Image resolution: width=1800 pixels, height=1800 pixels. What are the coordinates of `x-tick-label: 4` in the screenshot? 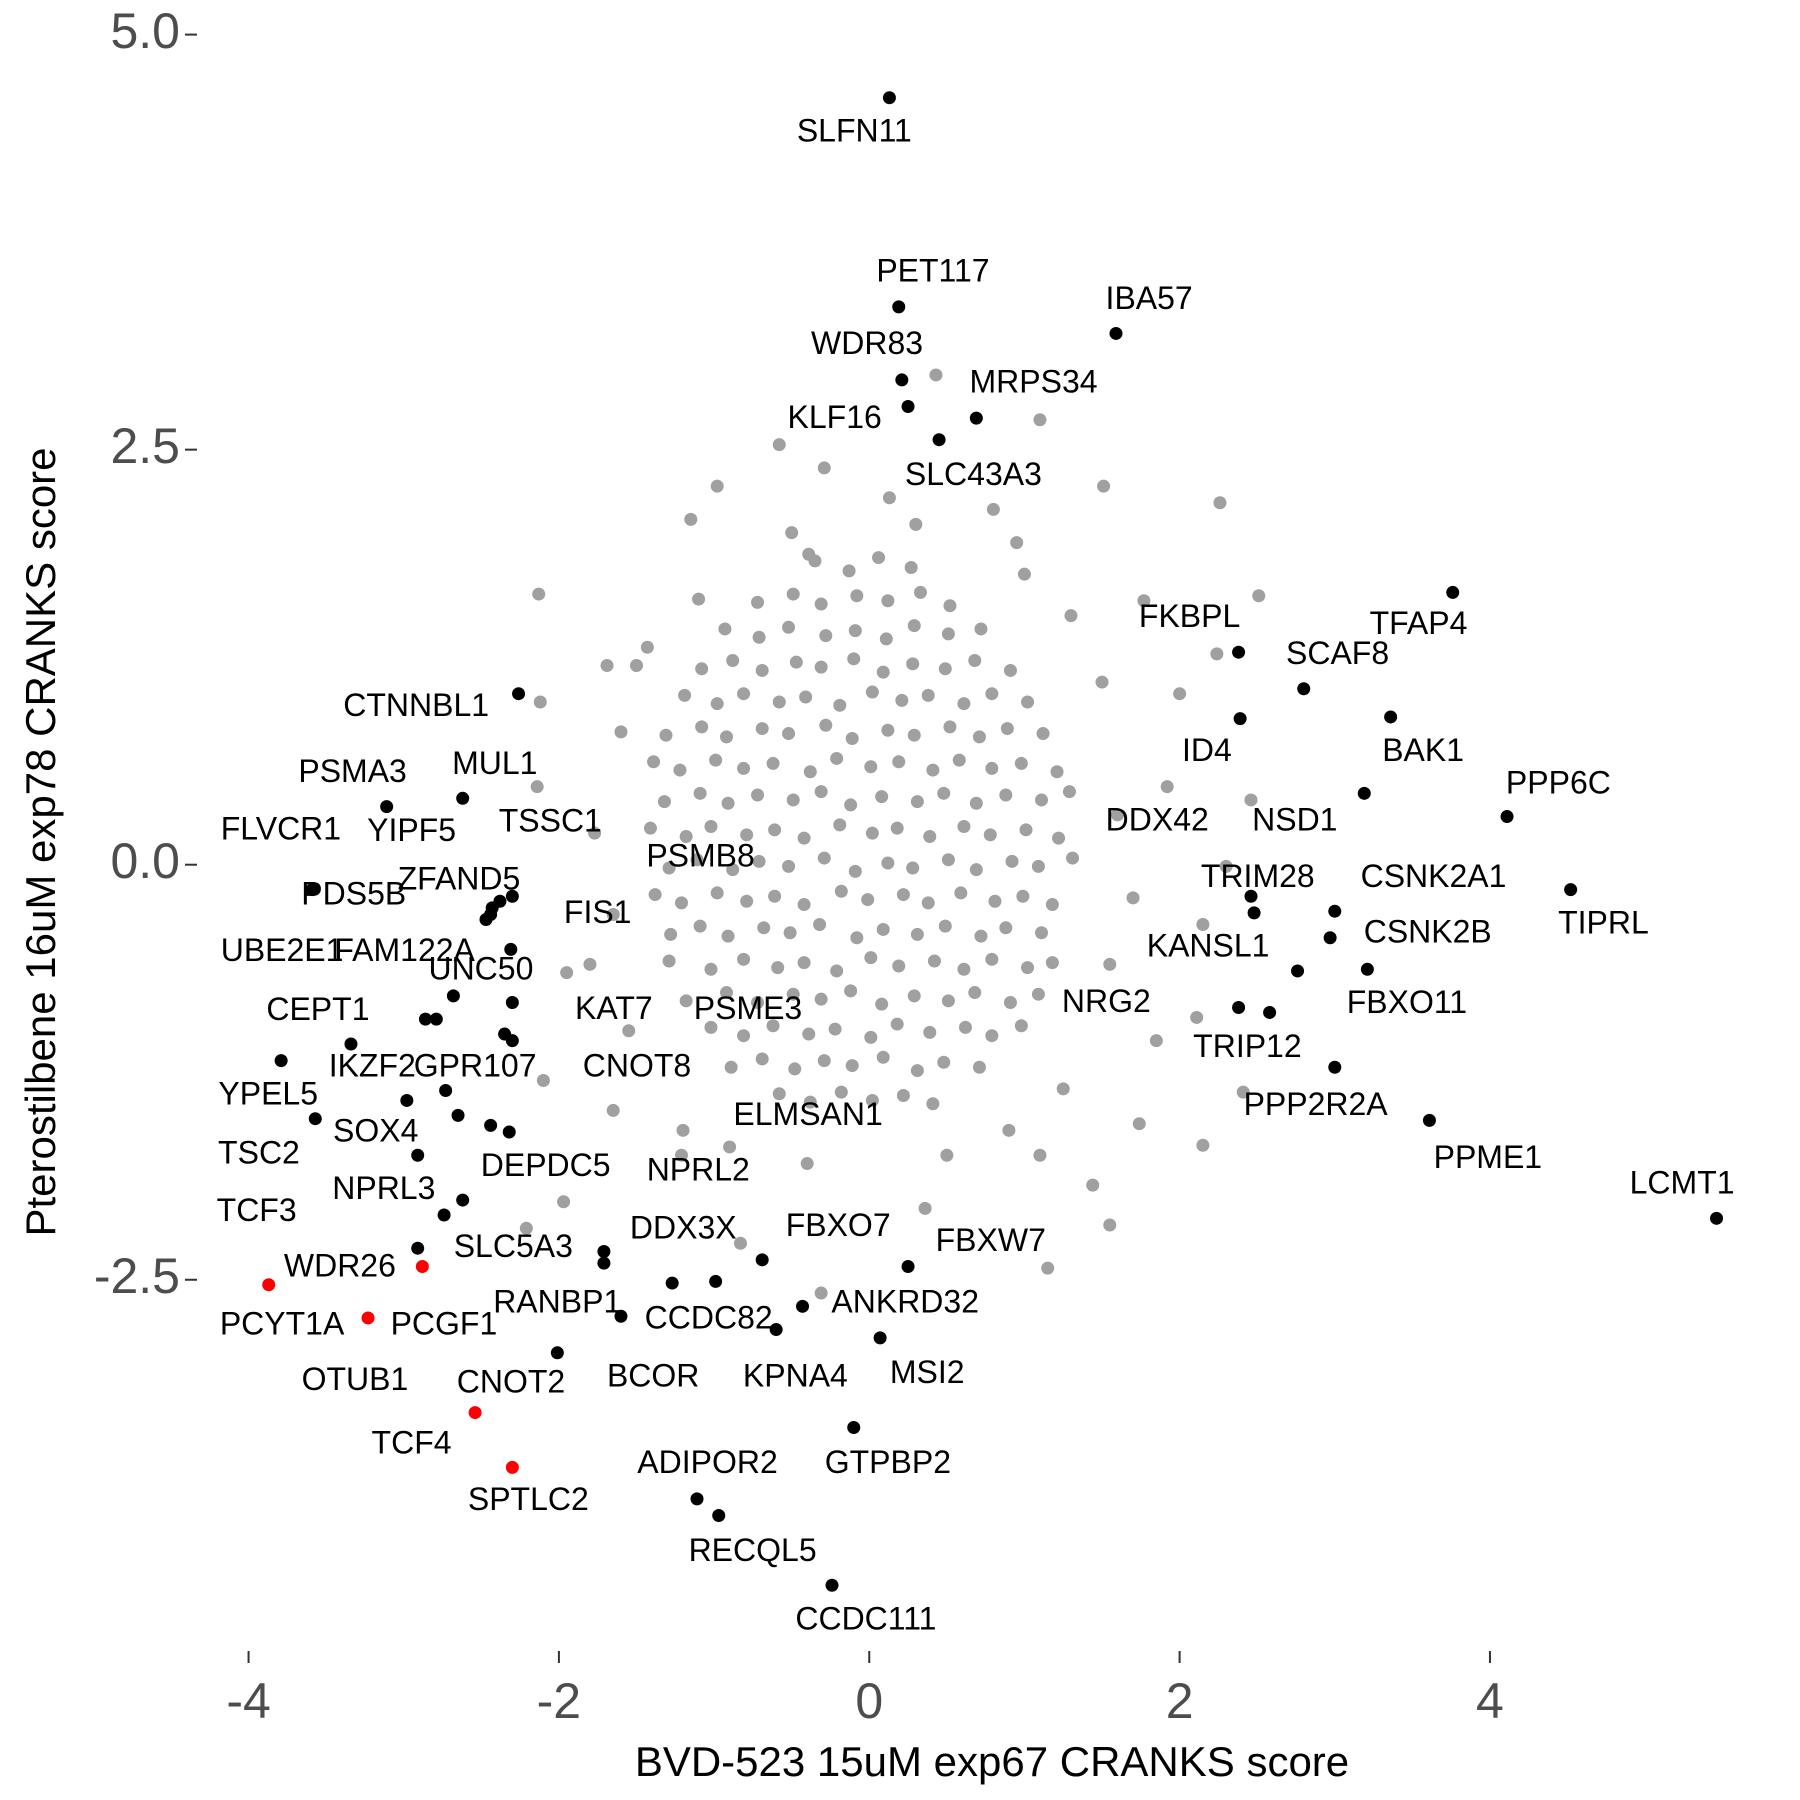 It's located at (1490, 1701).